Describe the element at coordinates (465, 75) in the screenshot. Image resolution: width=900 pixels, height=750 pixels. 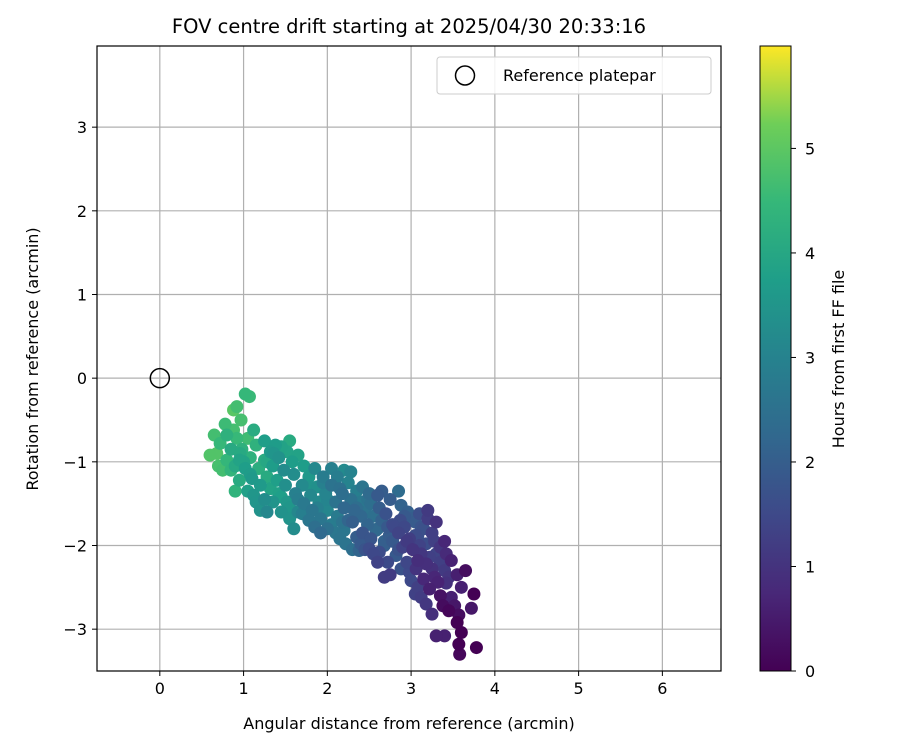
I see `legend-reference-marker` at that location.